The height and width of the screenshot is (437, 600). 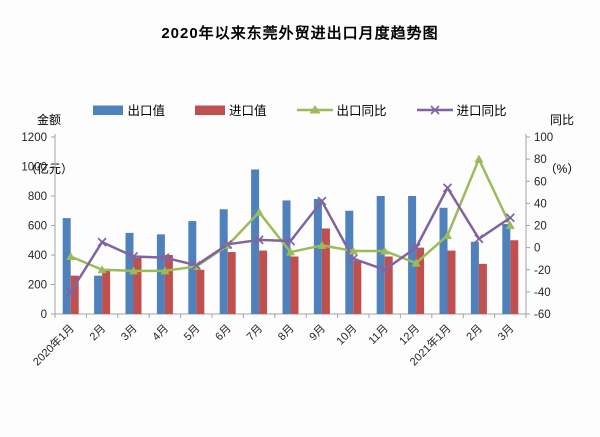 What do you see at coordinates (542, 293) in the screenshot?
I see `right-axis-tick-label: -40` at bounding box center [542, 293].